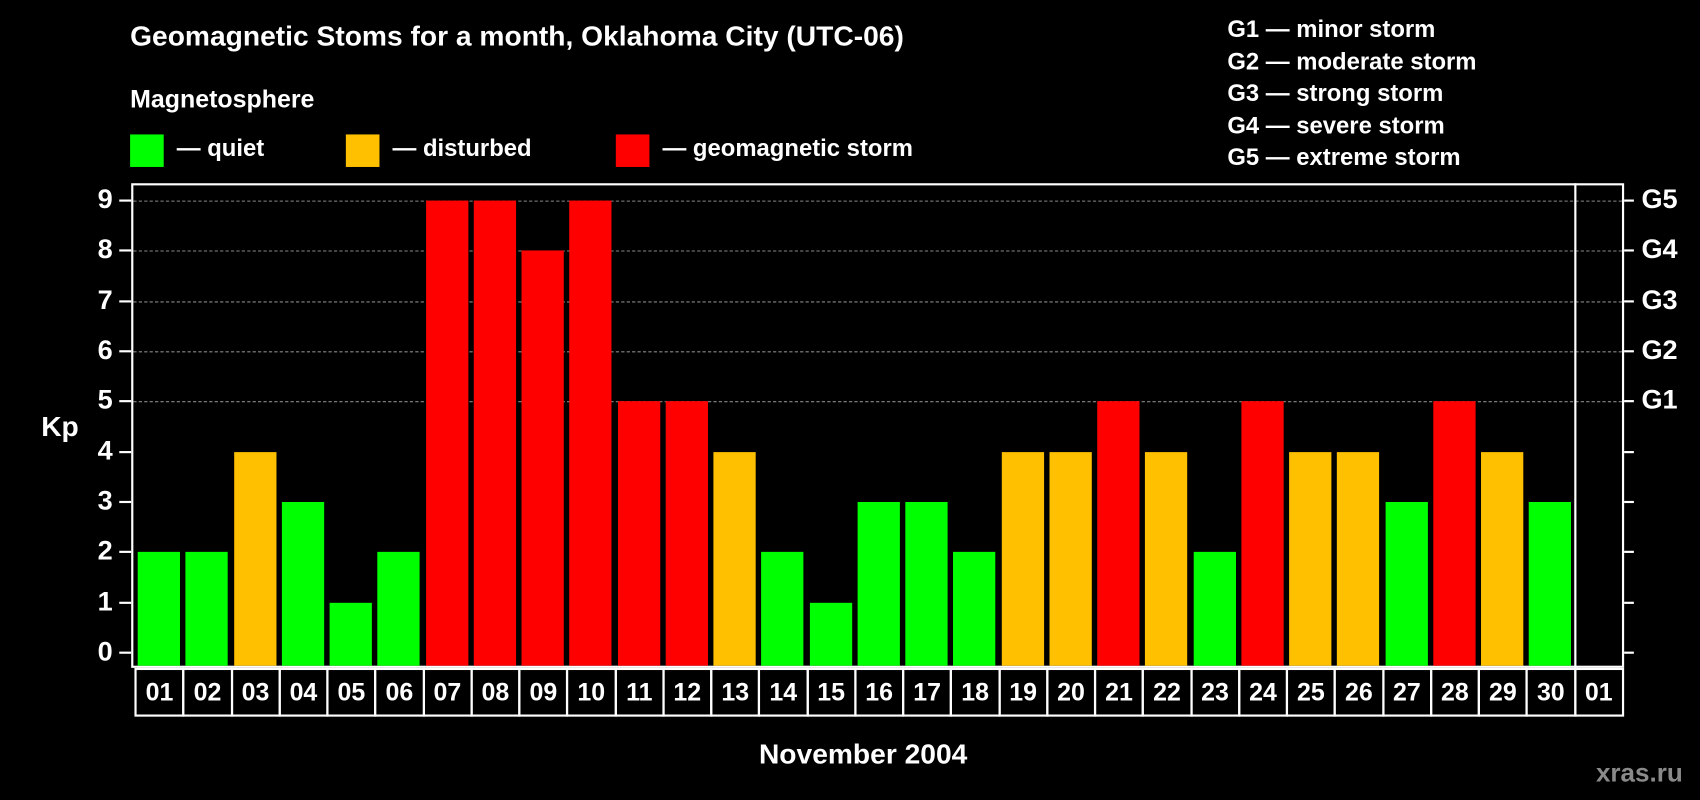 The width and height of the screenshot is (1700, 800). I want to click on day-label: 21, so click(1119, 692).